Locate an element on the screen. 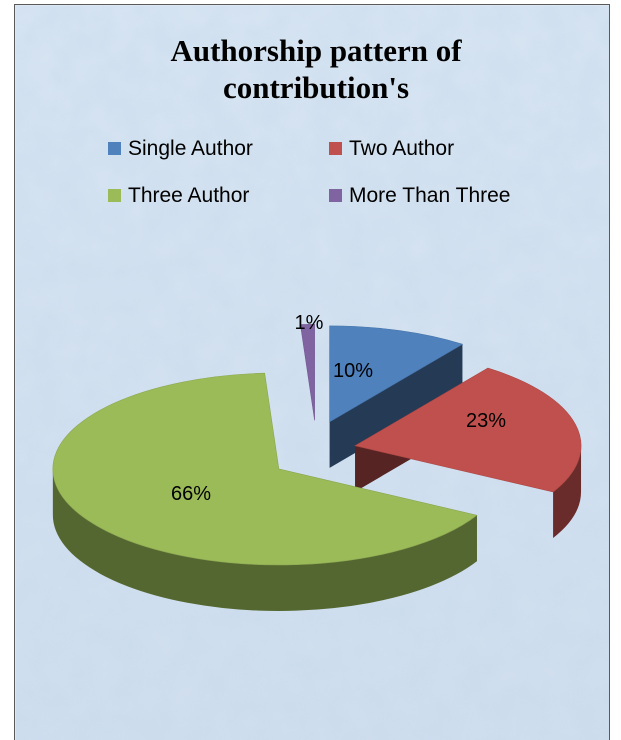 The image size is (621, 740). legend-swatch-two-author is located at coordinates (335, 148).